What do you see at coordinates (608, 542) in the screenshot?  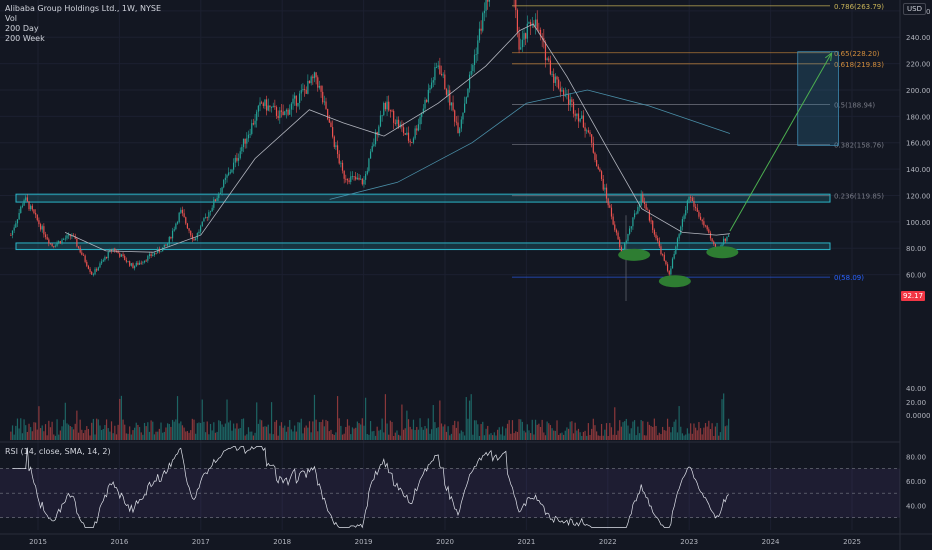 I see `time-tick-label: 2022` at bounding box center [608, 542].